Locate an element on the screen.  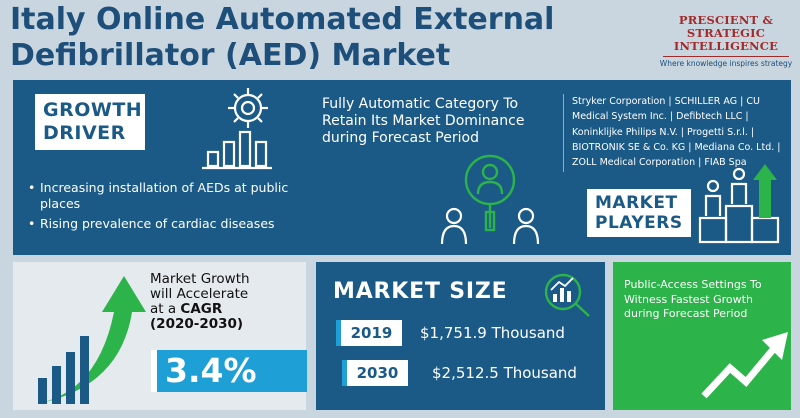
magnifier-chart-icon is located at coordinates (567, 295).